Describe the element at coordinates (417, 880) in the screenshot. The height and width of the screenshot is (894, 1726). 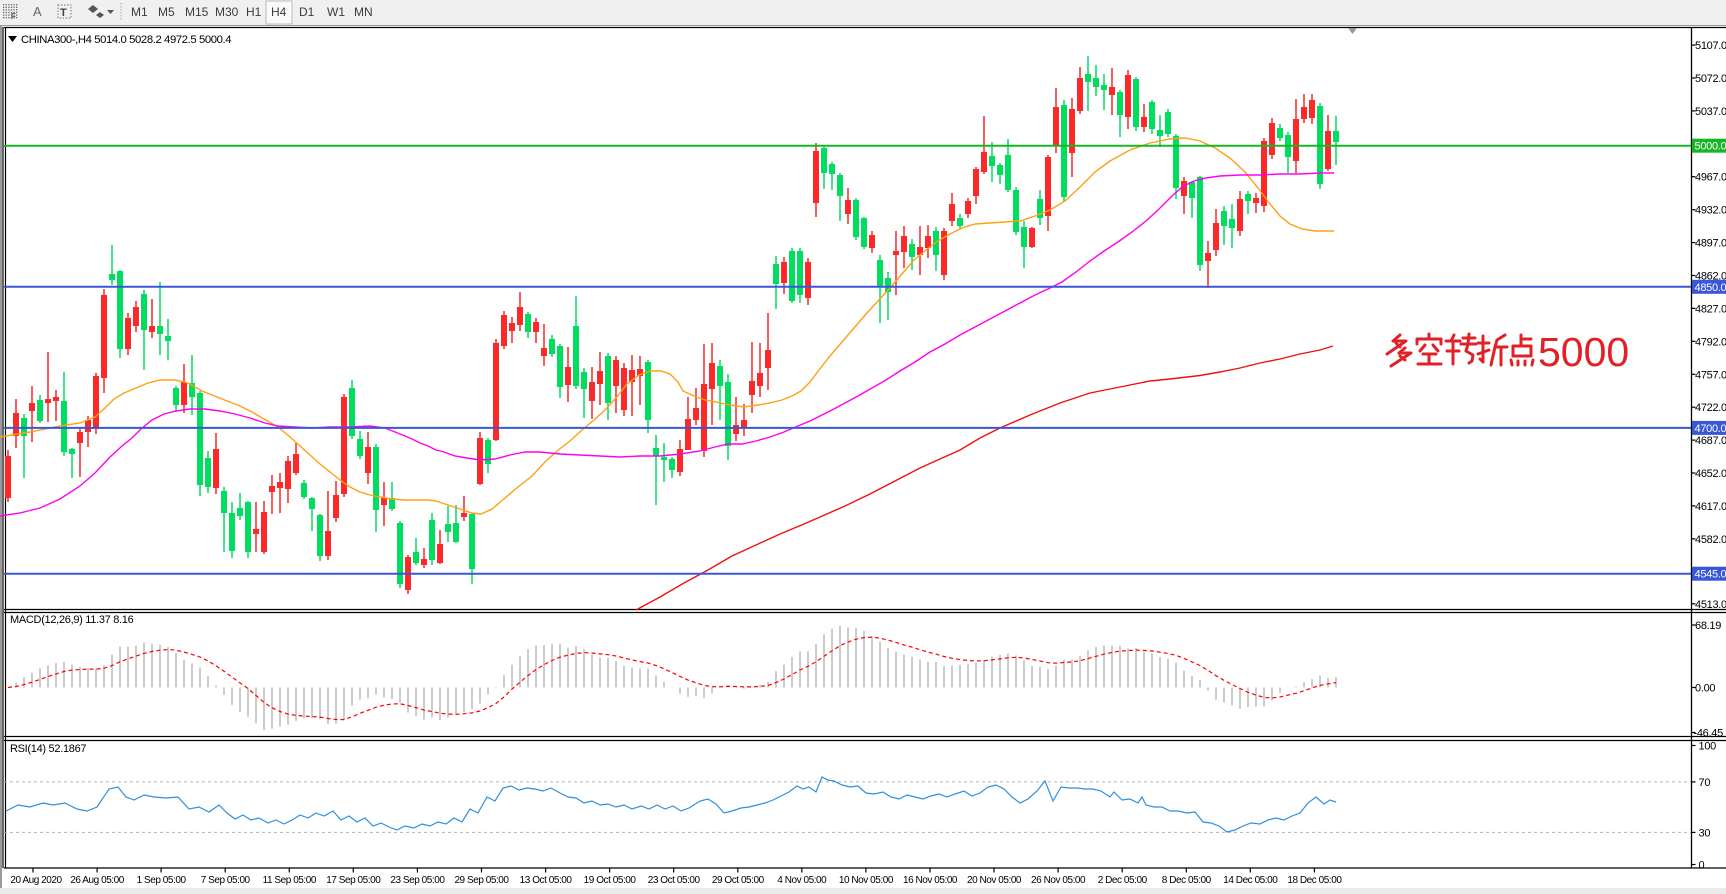
I see `svg-text: 23 Sep 05:00` at that location.